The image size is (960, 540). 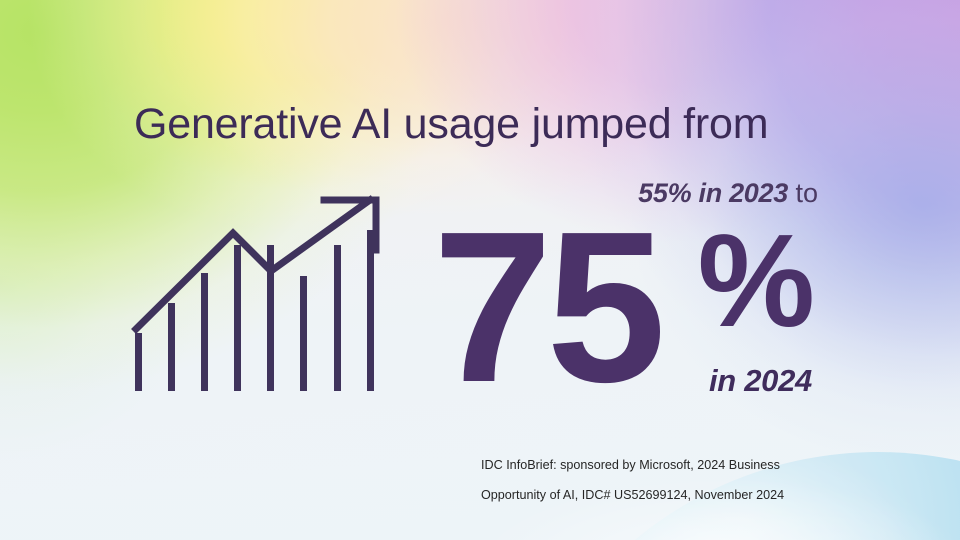 I want to click on previous-statistic-value: 55% in 2023, so click(x=713, y=193).